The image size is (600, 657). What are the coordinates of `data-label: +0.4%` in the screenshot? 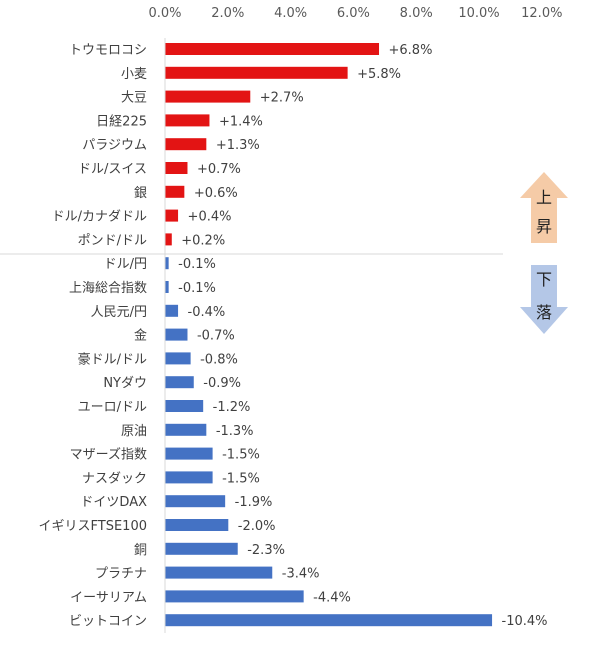 It's located at (210, 217).